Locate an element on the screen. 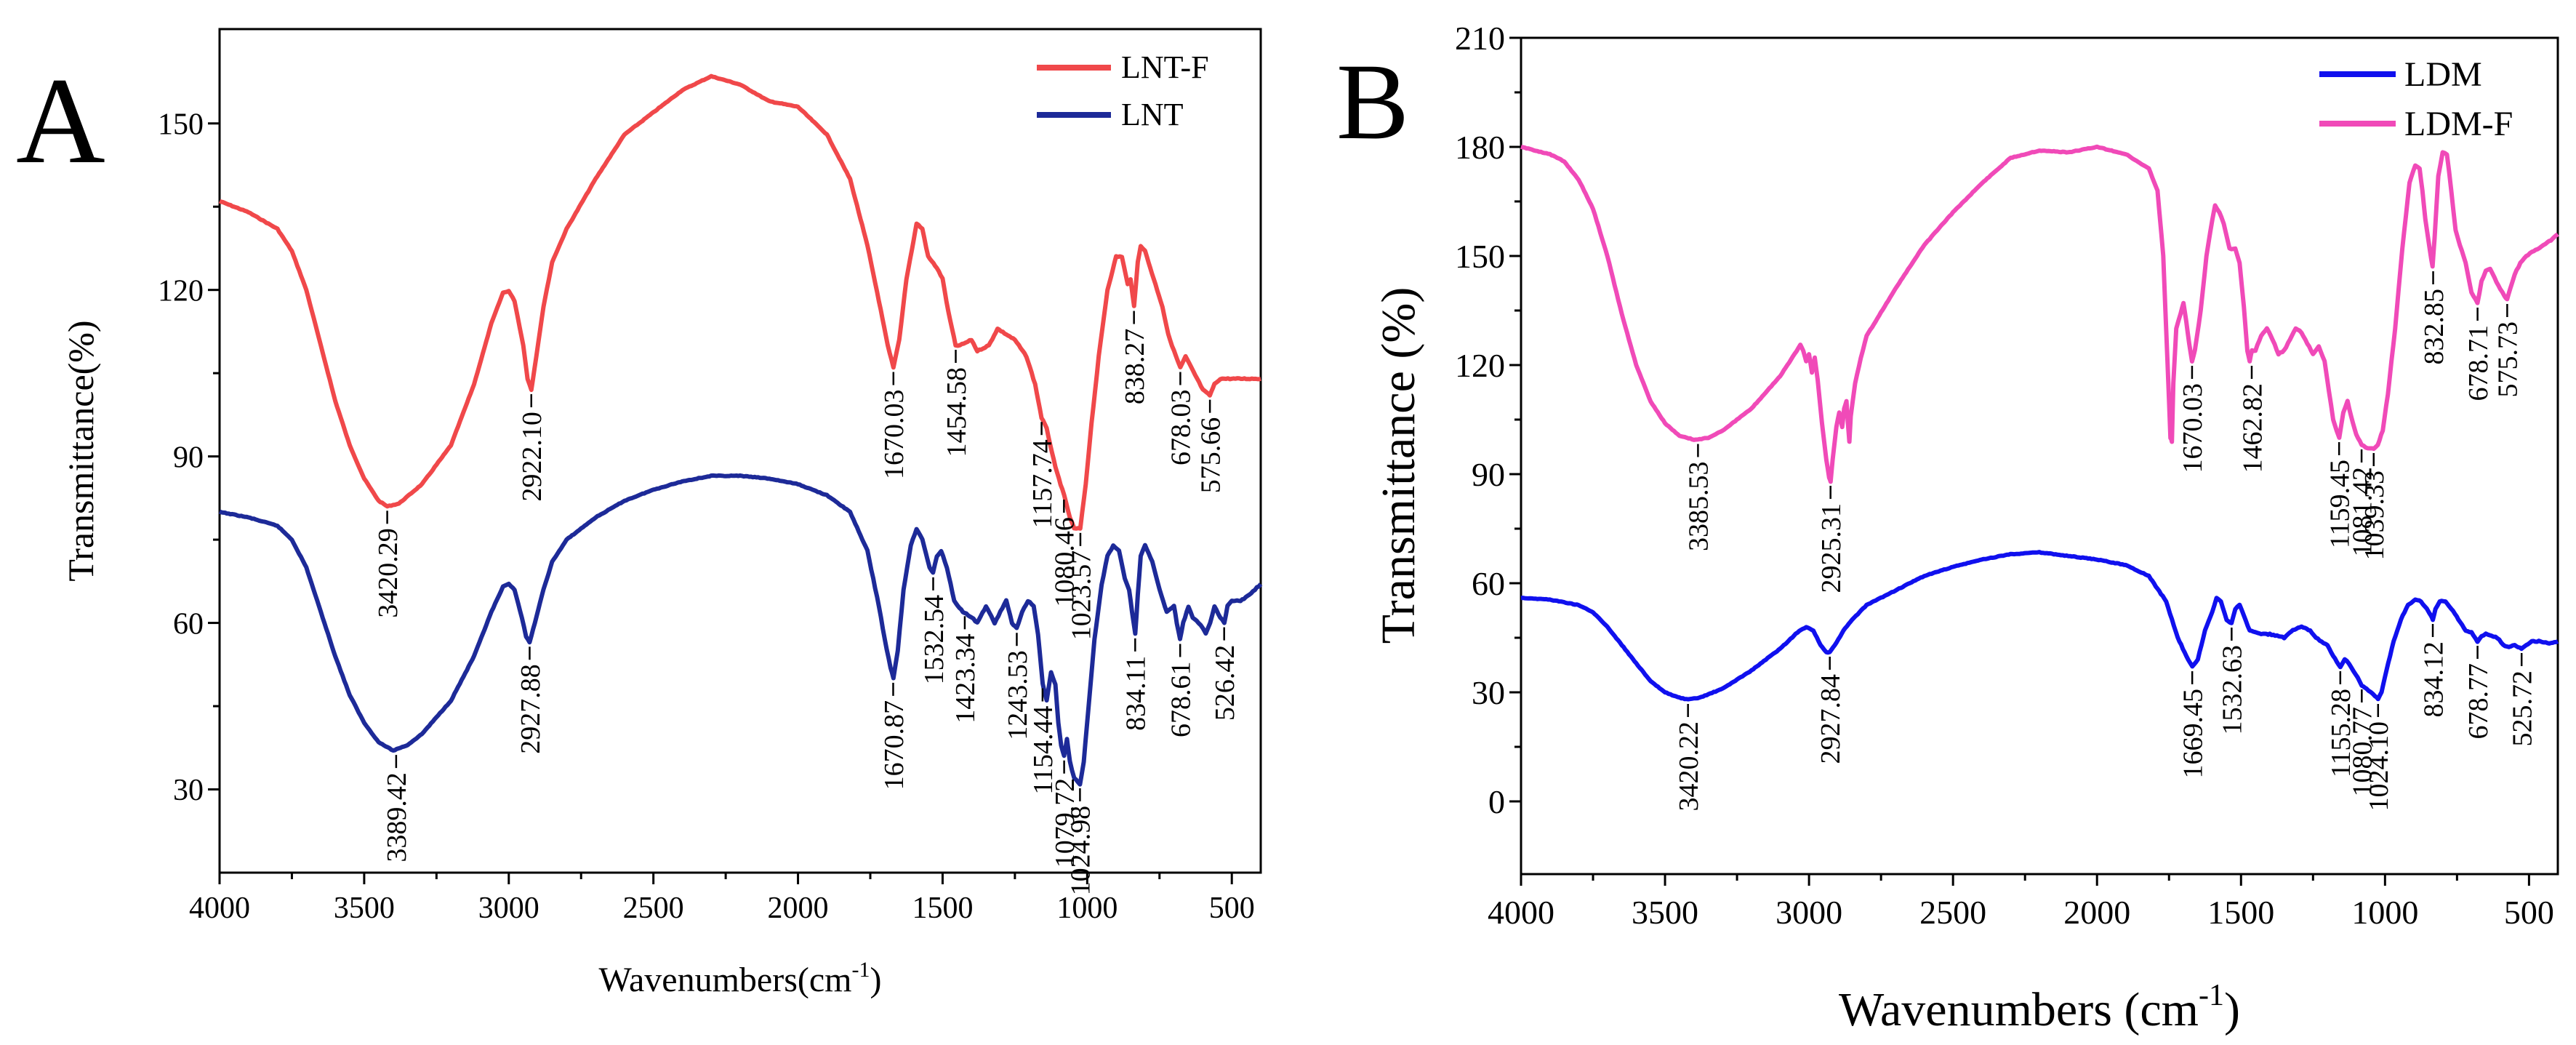 The height and width of the screenshot is (1045, 2576). x-tick-label-b: 1500 is located at coordinates (2240, 912).